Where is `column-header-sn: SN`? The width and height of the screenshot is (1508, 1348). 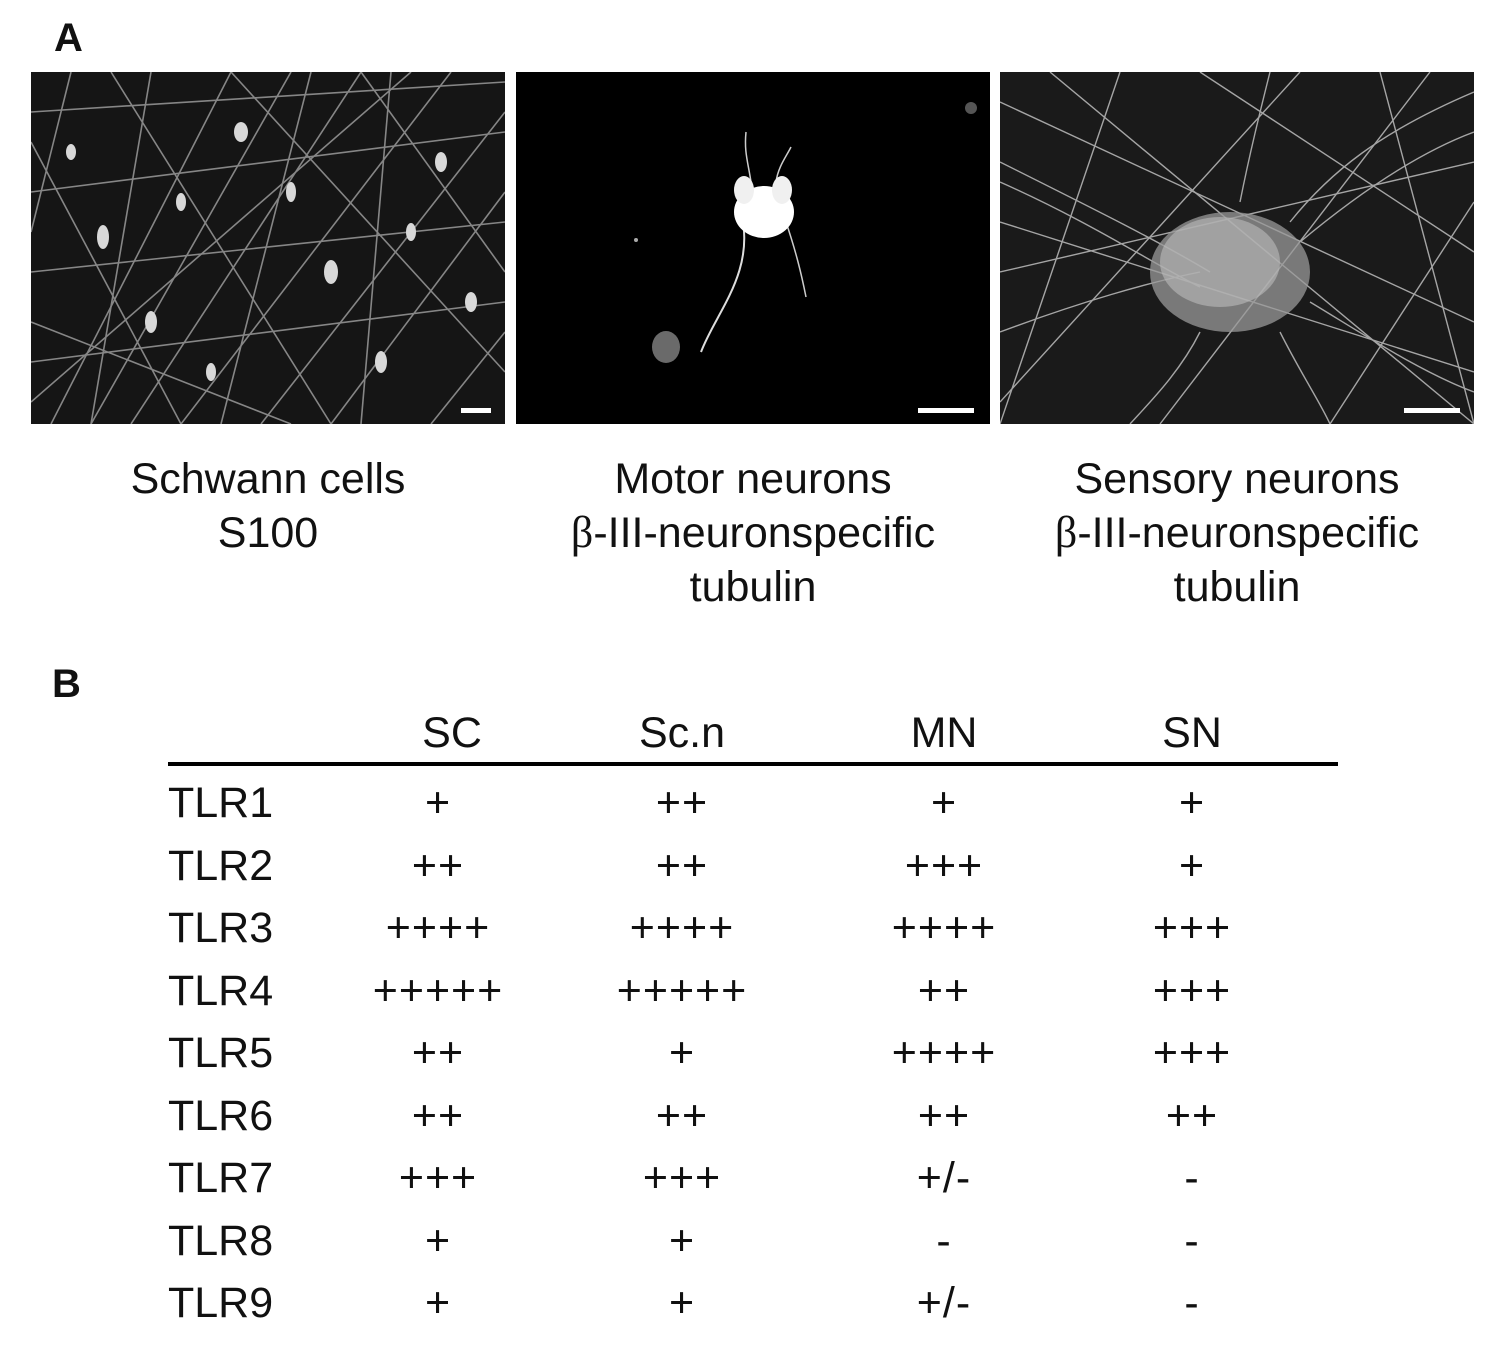 column-header-sn: SN is located at coordinates (1192, 733).